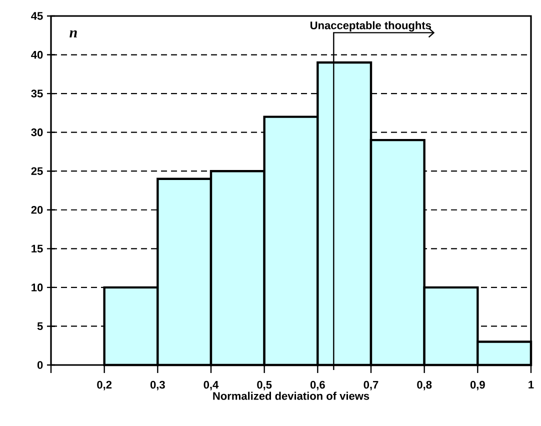 This screenshot has width=541, height=426. What do you see at coordinates (40, 326) in the screenshot?
I see `y-tick-label: 5` at bounding box center [40, 326].